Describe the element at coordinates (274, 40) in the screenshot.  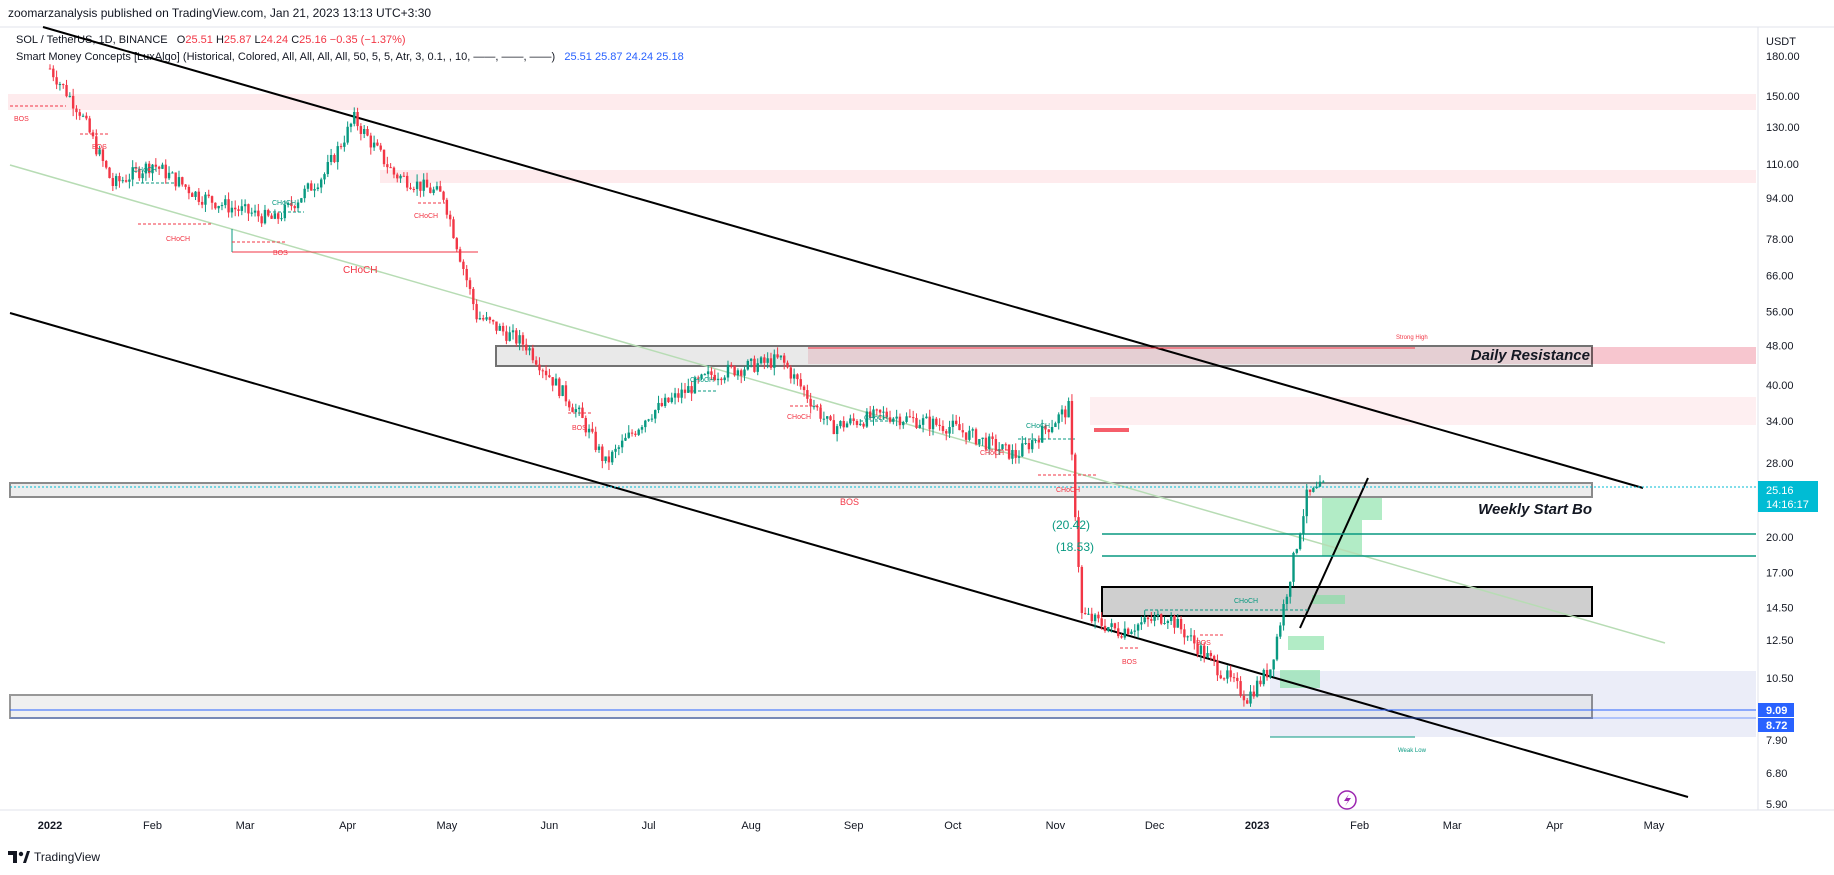
I see `ohlc-low: 24.24` at that location.